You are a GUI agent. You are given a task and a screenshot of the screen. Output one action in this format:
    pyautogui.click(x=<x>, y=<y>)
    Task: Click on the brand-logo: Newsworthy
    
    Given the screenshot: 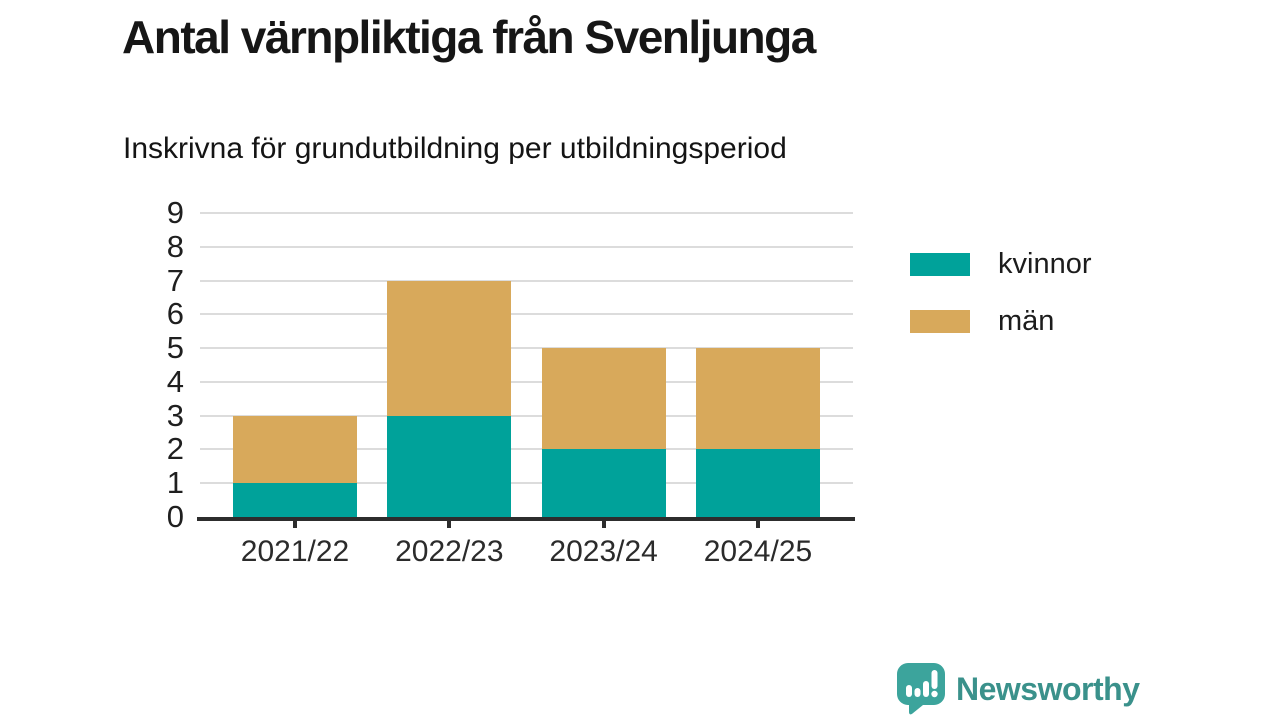 What is the action you would take?
    pyautogui.click(x=1018, y=689)
    